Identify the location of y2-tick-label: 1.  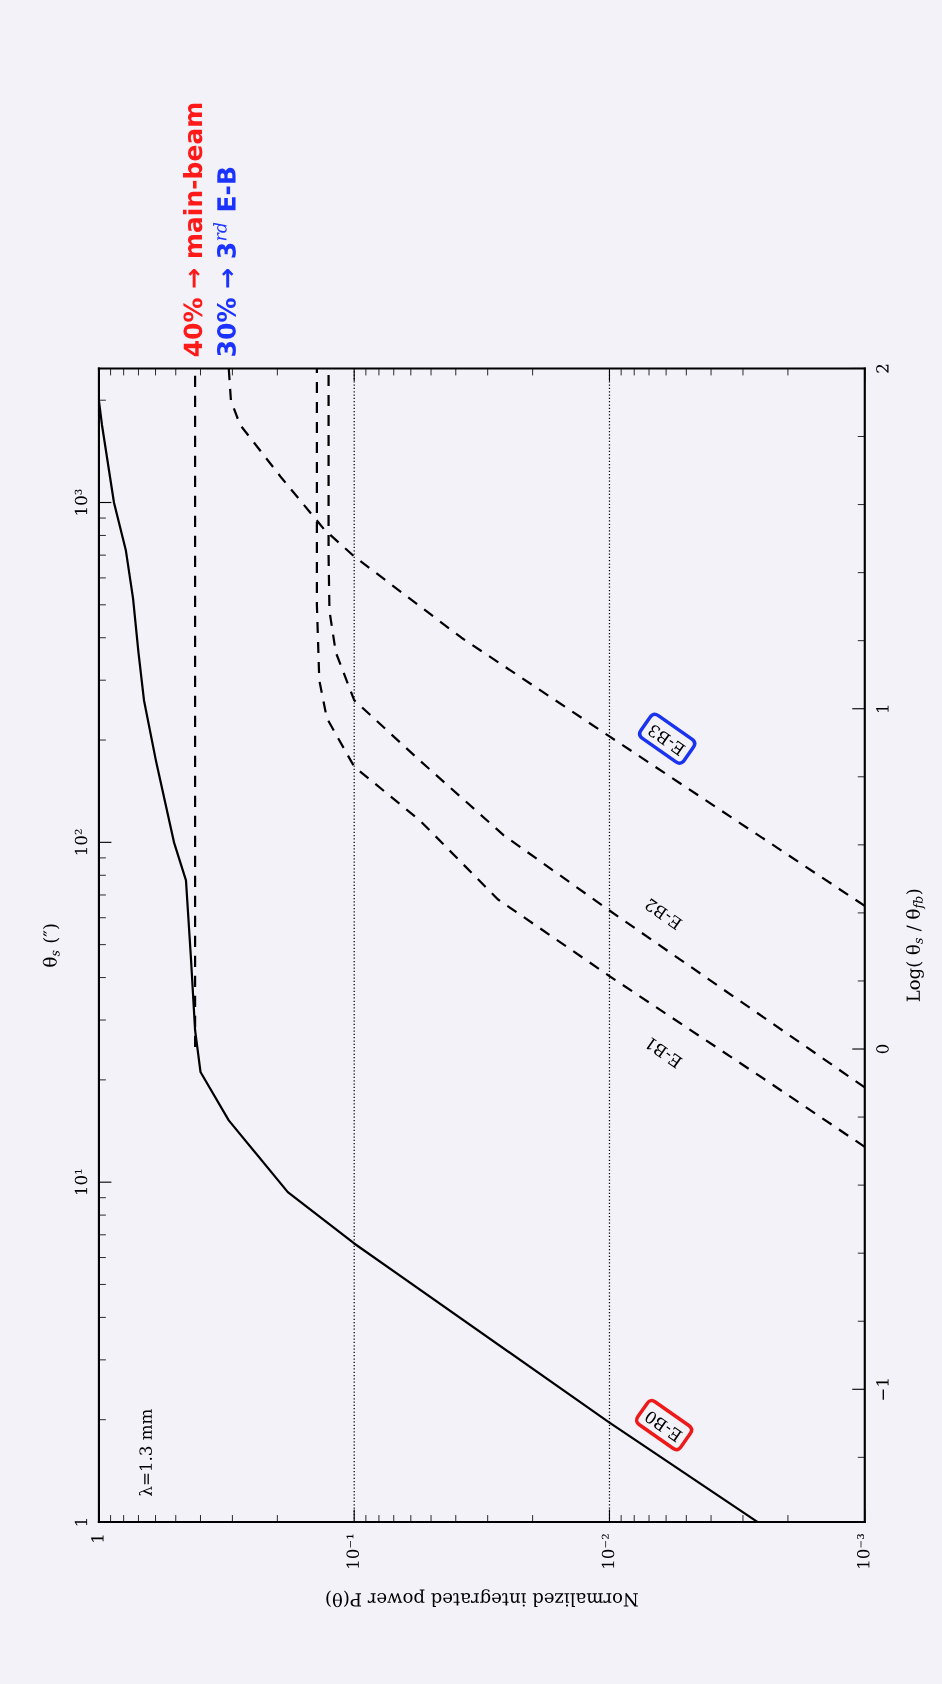
(882, 708).